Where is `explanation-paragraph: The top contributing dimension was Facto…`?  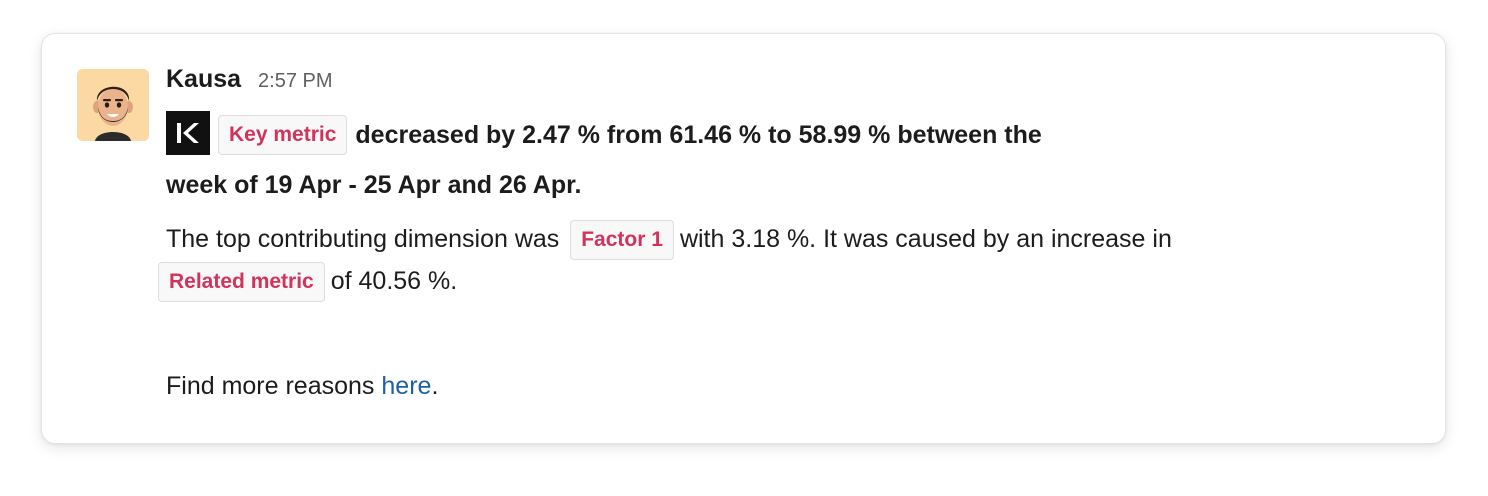 explanation-paragraph: The top contributing dimension was Facto… is located at coordinates (707, 260).